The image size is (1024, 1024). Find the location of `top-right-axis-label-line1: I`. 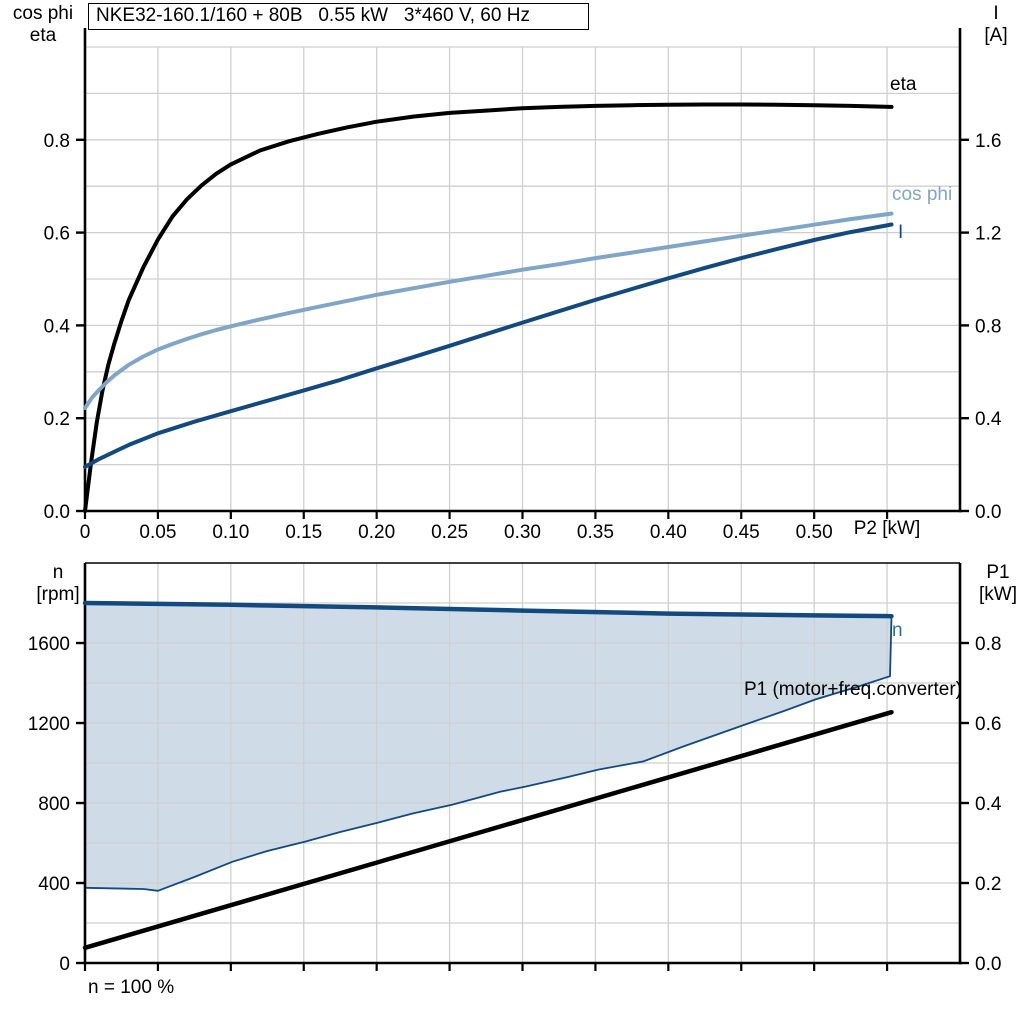

top-right-axis-label-line1: I is located at coordinates (996, 13).